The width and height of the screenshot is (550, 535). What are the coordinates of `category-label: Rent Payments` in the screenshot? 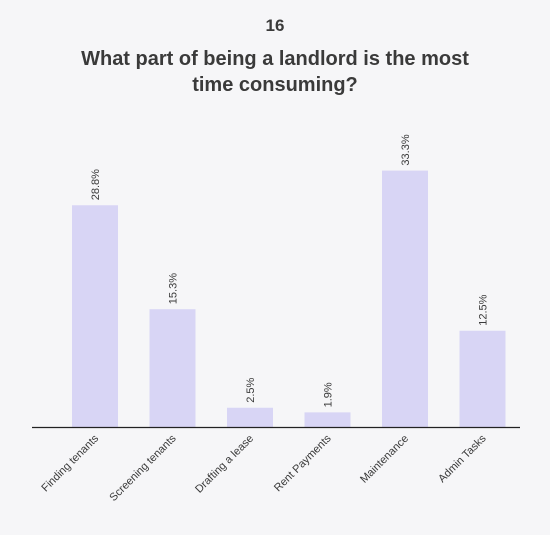 It's located at (303, 463).